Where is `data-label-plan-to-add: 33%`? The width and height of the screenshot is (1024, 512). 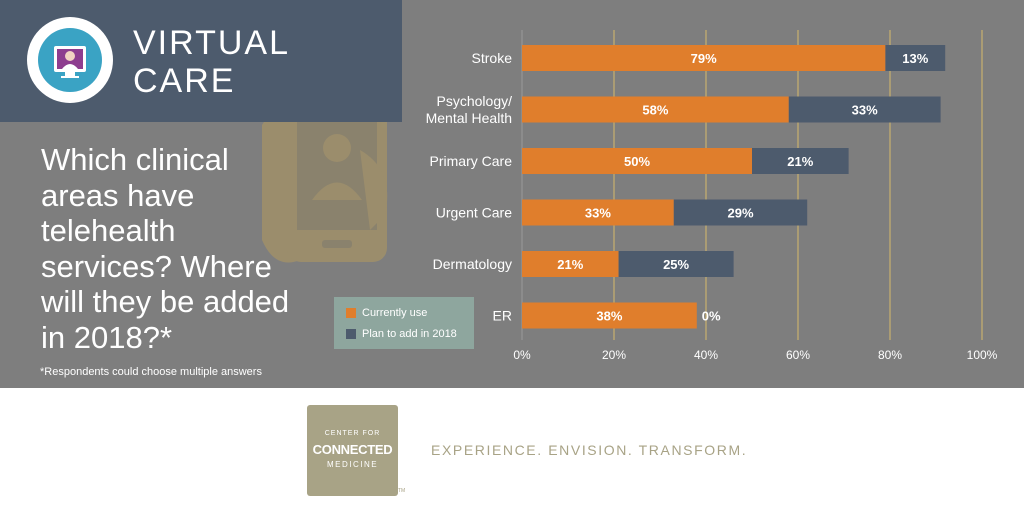 data-label-plan-to-add: 33% is located at coordinates (865, 110).